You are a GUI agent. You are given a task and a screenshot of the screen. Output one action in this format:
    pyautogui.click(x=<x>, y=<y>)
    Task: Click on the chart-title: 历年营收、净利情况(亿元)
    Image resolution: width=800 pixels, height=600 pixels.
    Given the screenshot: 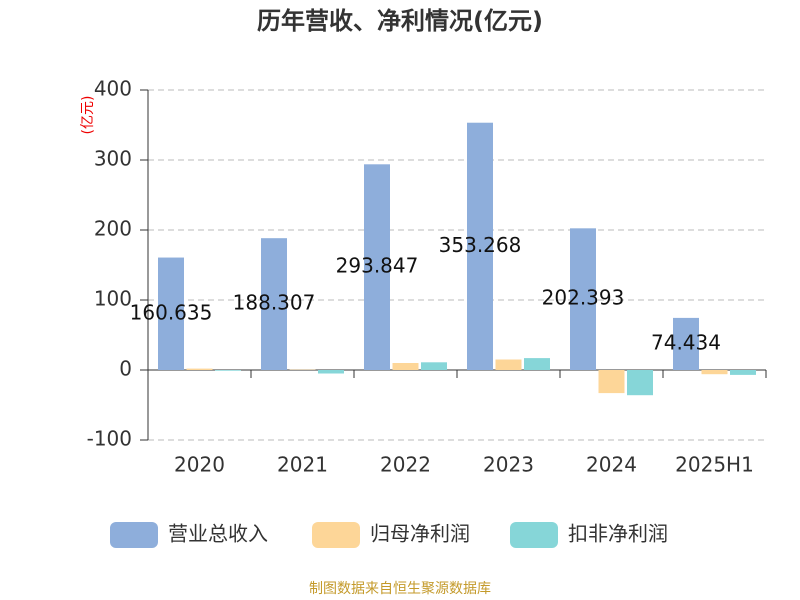 What is the action you would take?
    pyautogui.click(x=400, y=21)
    